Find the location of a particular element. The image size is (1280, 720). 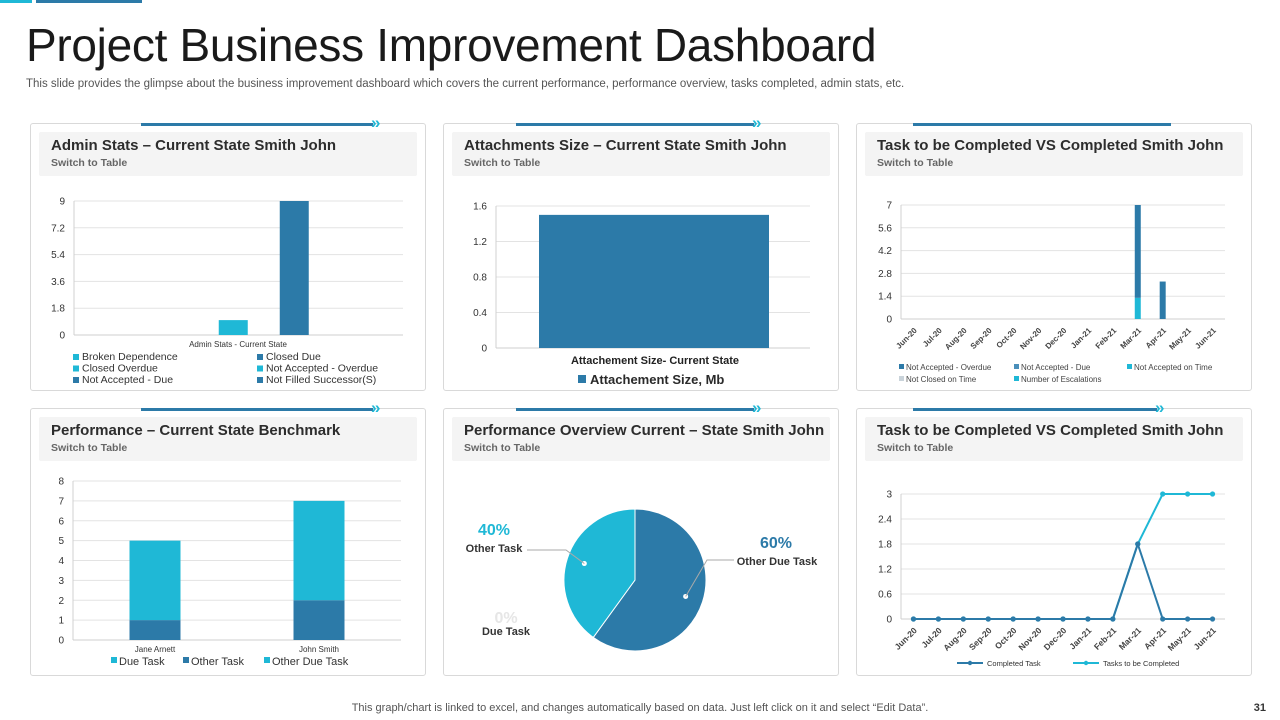

y-tick-label: 5.4 is located at coordinates (58, 255).